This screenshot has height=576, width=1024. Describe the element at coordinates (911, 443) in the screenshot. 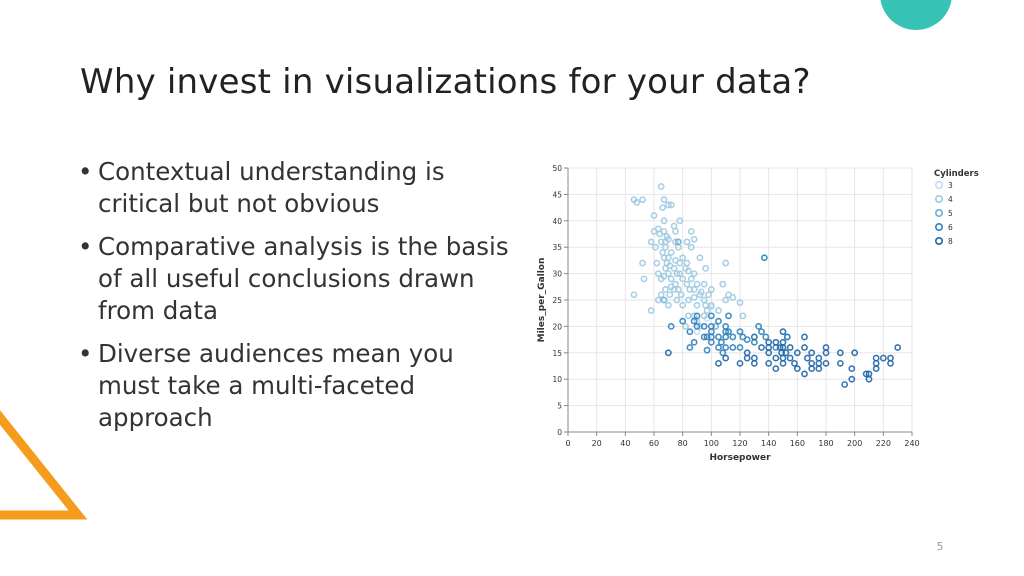

I see `x-tick-label: 240` at that location.